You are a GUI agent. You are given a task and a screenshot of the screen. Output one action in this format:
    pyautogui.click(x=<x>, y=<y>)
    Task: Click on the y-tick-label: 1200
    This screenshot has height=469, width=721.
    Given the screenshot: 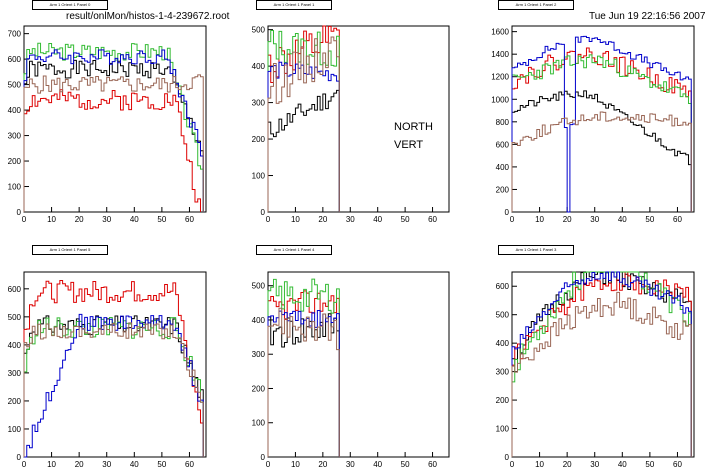 What is the action you would take?
    pyautogui.click(x=500, y=77)
    